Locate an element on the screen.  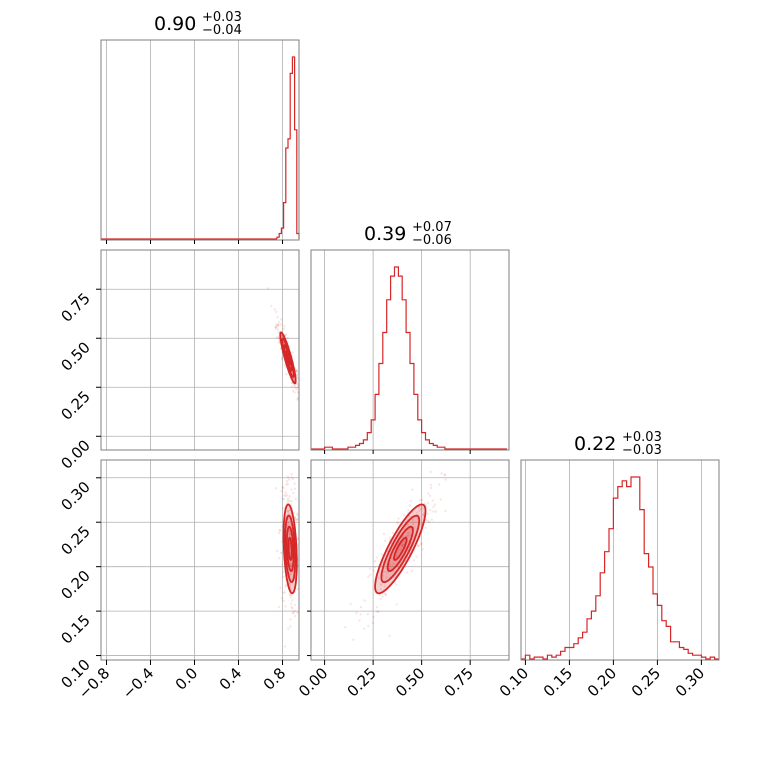
title-value: 0.22 is located at coordinates (595, 444).